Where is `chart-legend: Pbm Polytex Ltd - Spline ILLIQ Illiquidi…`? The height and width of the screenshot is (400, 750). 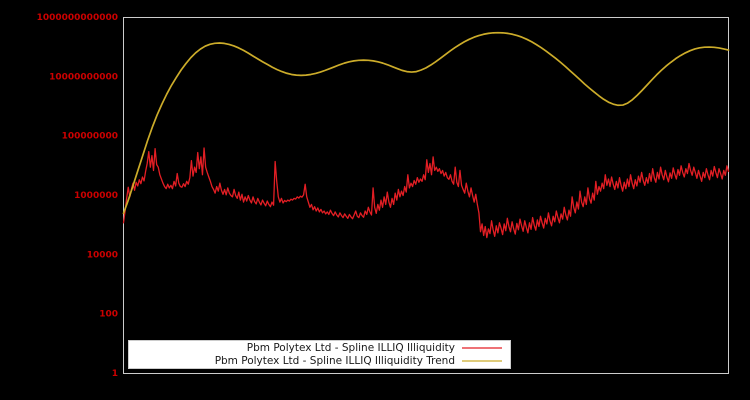 chart-legend: Pbm Polytex Ltd - Spline ILLIQ Illiquidi… is located at coordinates (319, 354).